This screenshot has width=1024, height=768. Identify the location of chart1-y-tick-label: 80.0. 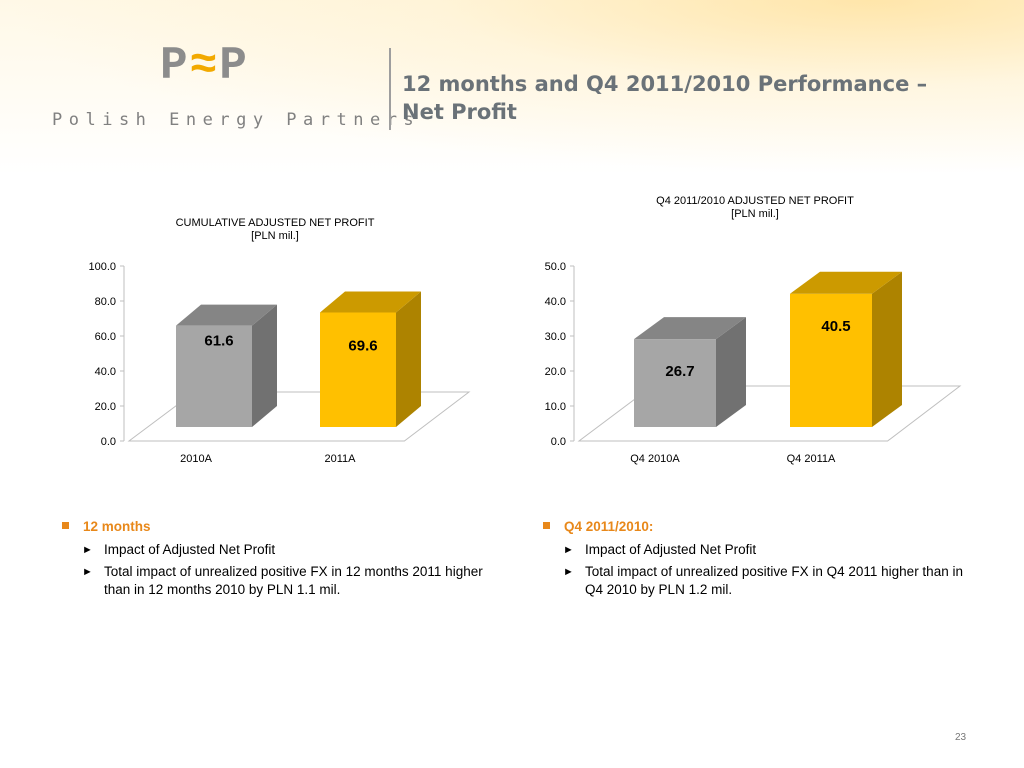
(105, 302).